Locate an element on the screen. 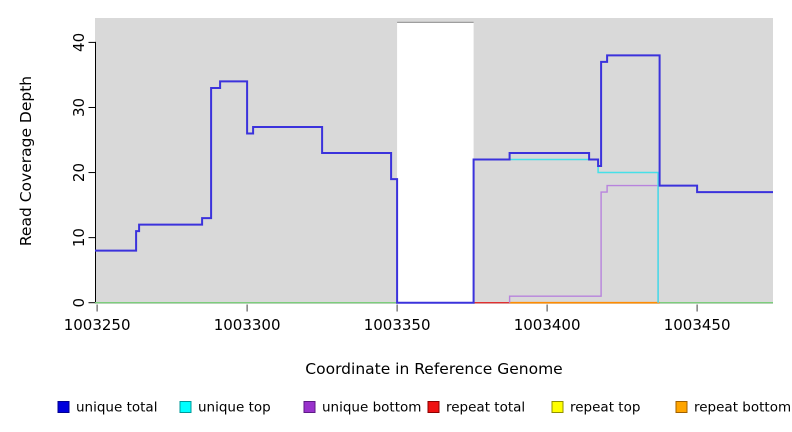 The width and height of the screenshot is (792, 432). x-tick-label: 1003350 is located at coordinates (397, 325).